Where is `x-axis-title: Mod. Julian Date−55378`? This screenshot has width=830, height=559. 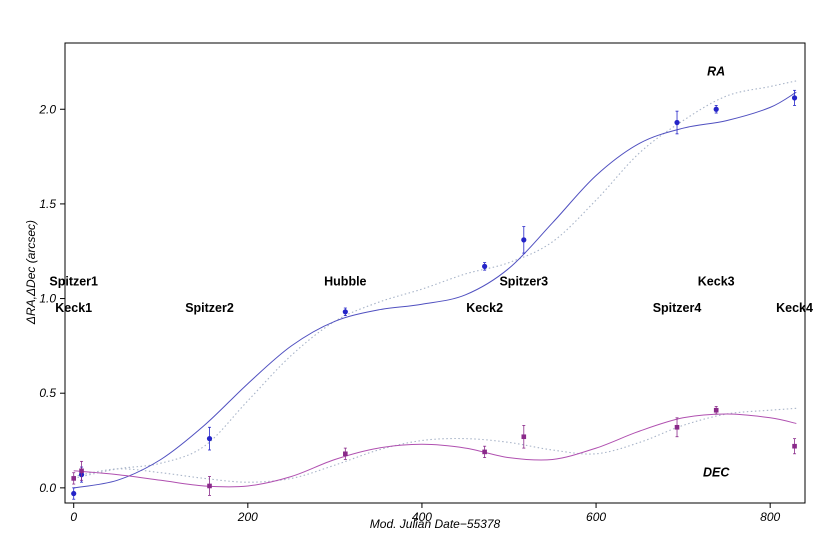
x-axis-title: Mod. Julian Date−55378 is located at coordinates (435, 524).